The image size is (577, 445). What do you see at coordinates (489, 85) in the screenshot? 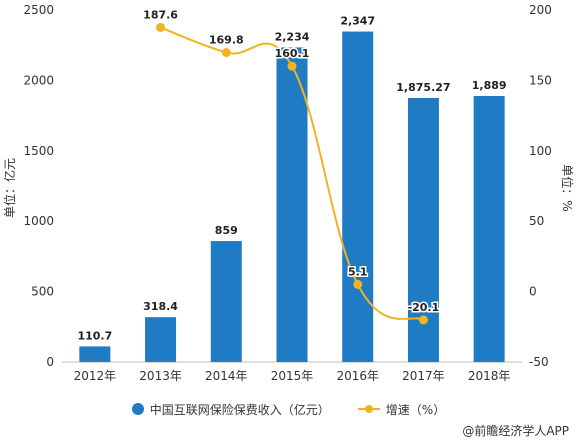
I see `bar-data-label: 1,889` at bounding box center [489, 85].